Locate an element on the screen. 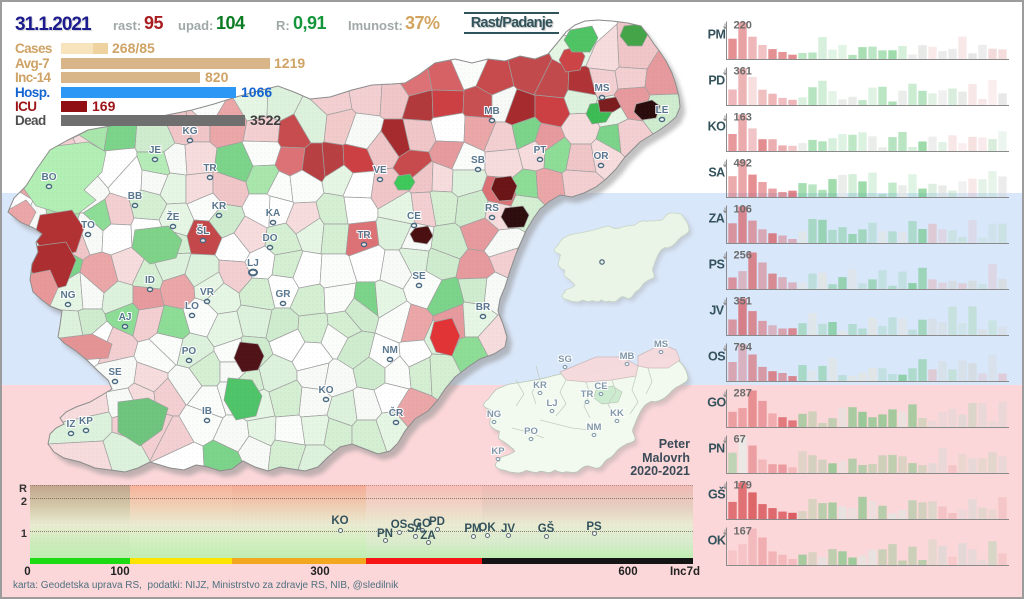 The height and width of the screenshot is (599, 1024). svg-text: VE is located at coordinates (380, 170).